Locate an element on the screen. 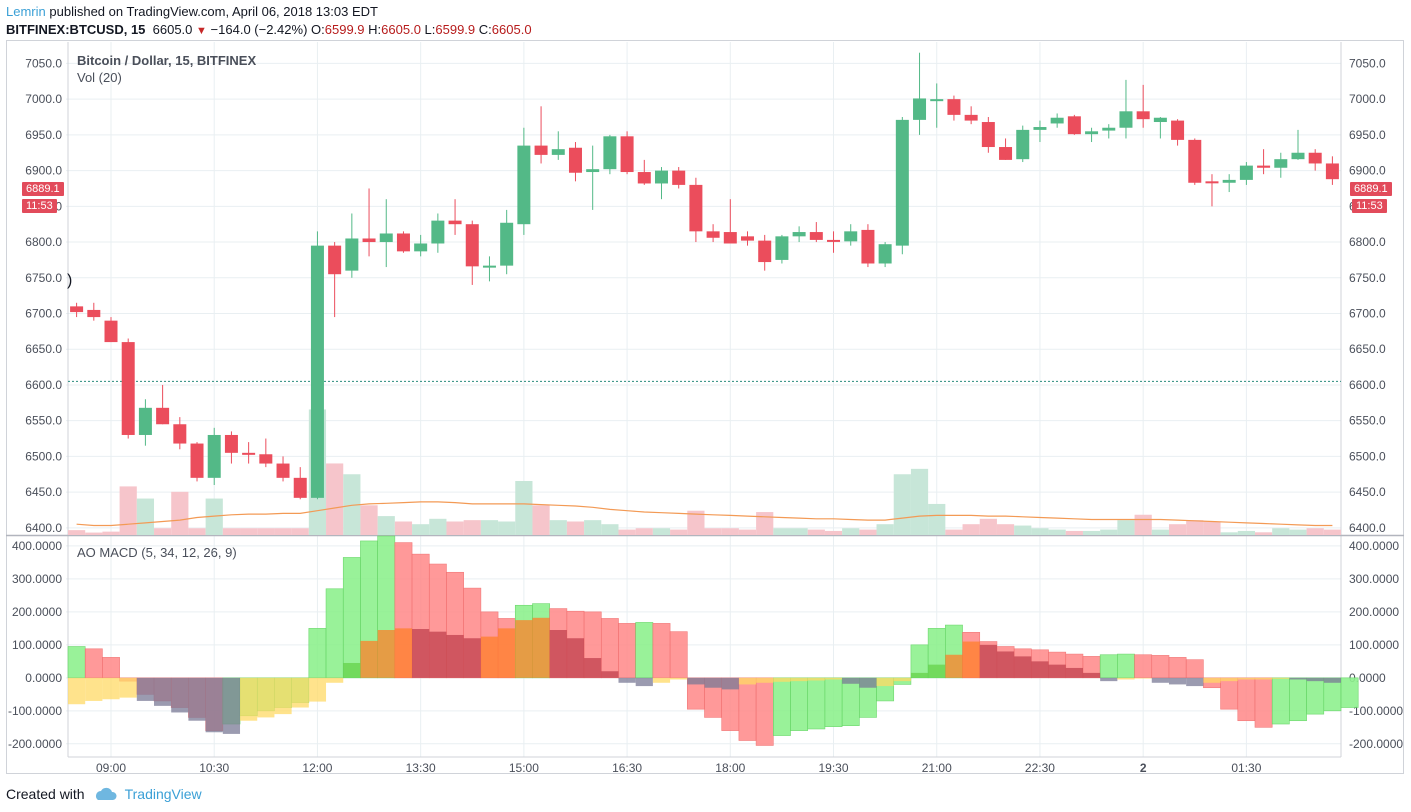  ao-pane-title: AO MACD (5, 34, 12, 26, 9) is located at coordinates (157, 552).